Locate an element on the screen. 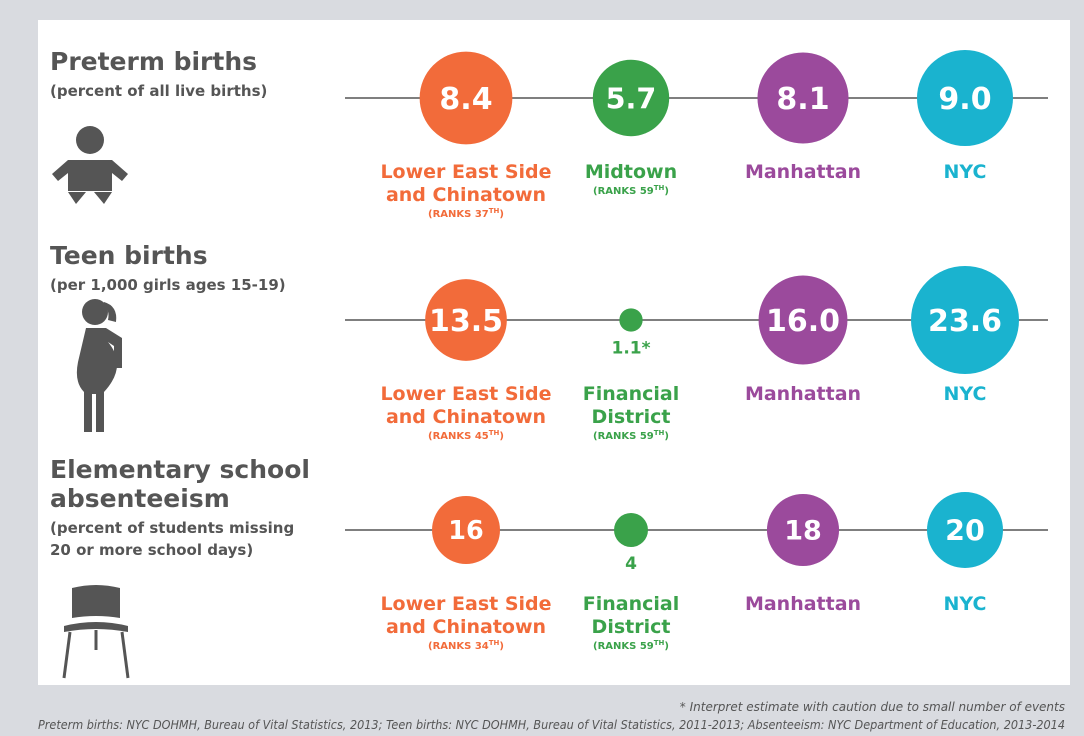 The height and width of the screenshot is (736, 1084). section-title: Preterm births is located at coordinates (153, 61).